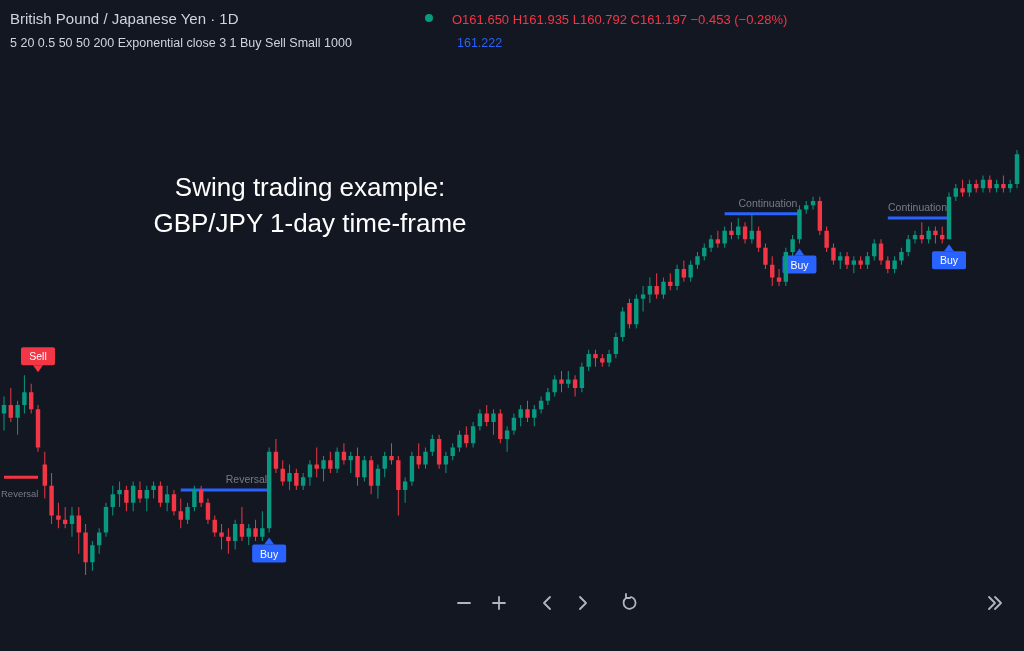 This screenshot has height=651, width=1024. What do you see at coordinates (620, 19) in the screenshot?
I see `text: O161.650 H161.935 L160.792 C161.197 −0.453 (−0.28%)` at bounding box center [620, 19].